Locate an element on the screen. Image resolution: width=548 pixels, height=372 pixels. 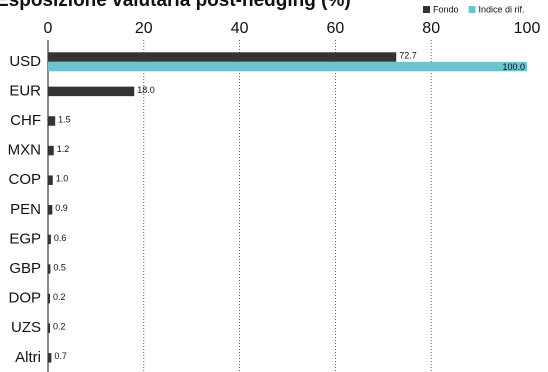
y-tick-label: DOP is located at coordinates (24, 298).